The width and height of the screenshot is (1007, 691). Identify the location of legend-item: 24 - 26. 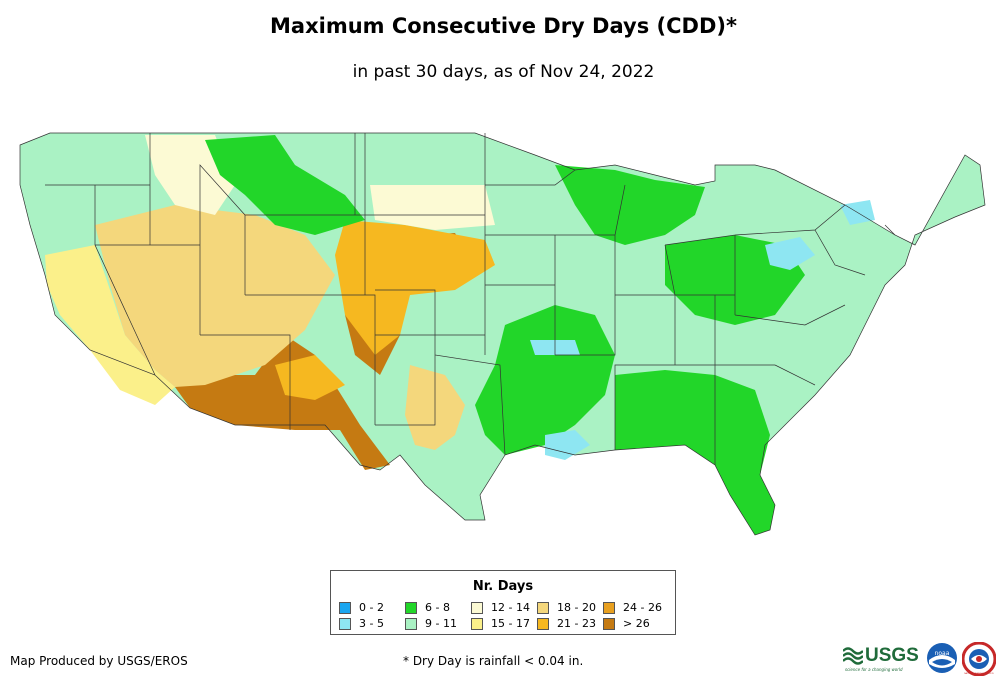
(636, 607).